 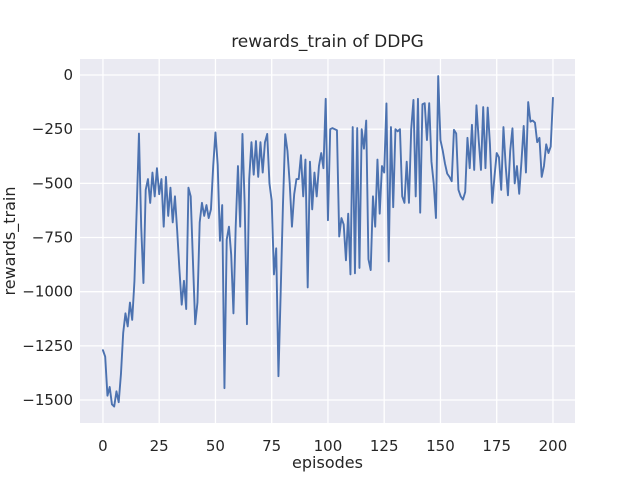 I want to click on y-tick-label: −1000, so click(x=47, y=292).